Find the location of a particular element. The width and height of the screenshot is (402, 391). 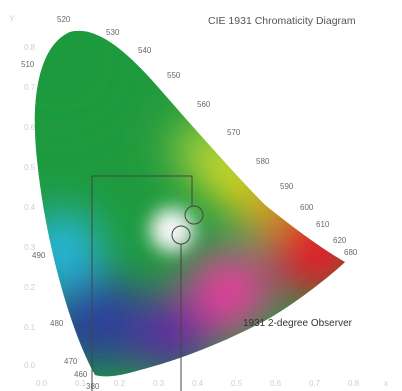

wavelength-label: 600 is located at coordinates (307, 207).